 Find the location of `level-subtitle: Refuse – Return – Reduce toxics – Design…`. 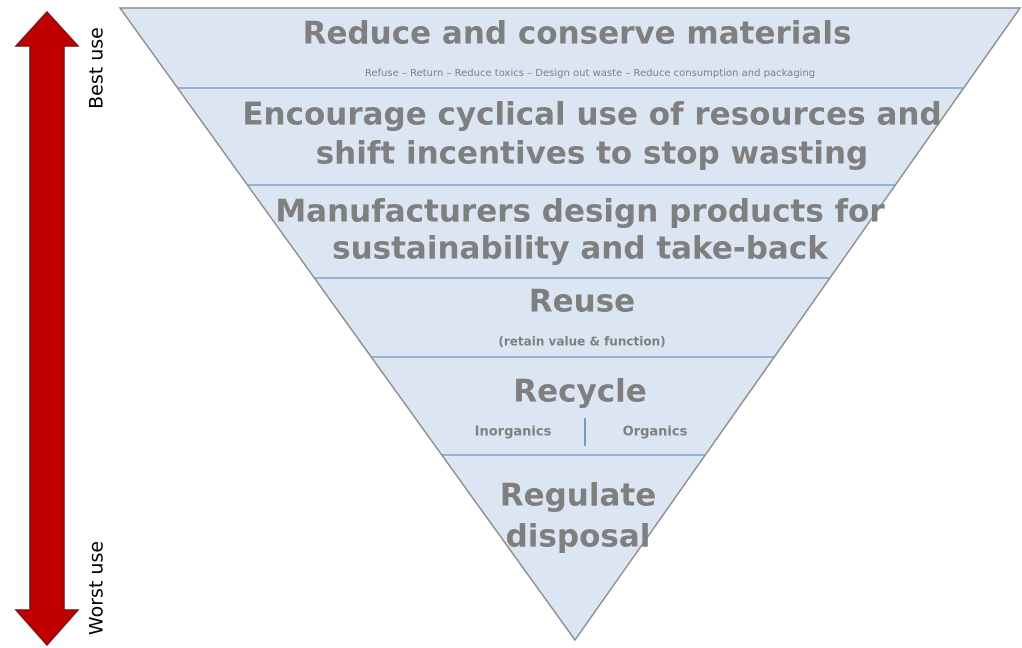

level-subtitle: Refuse – Return – Reduce toxics – Design… is located at coordinates (590, 73).